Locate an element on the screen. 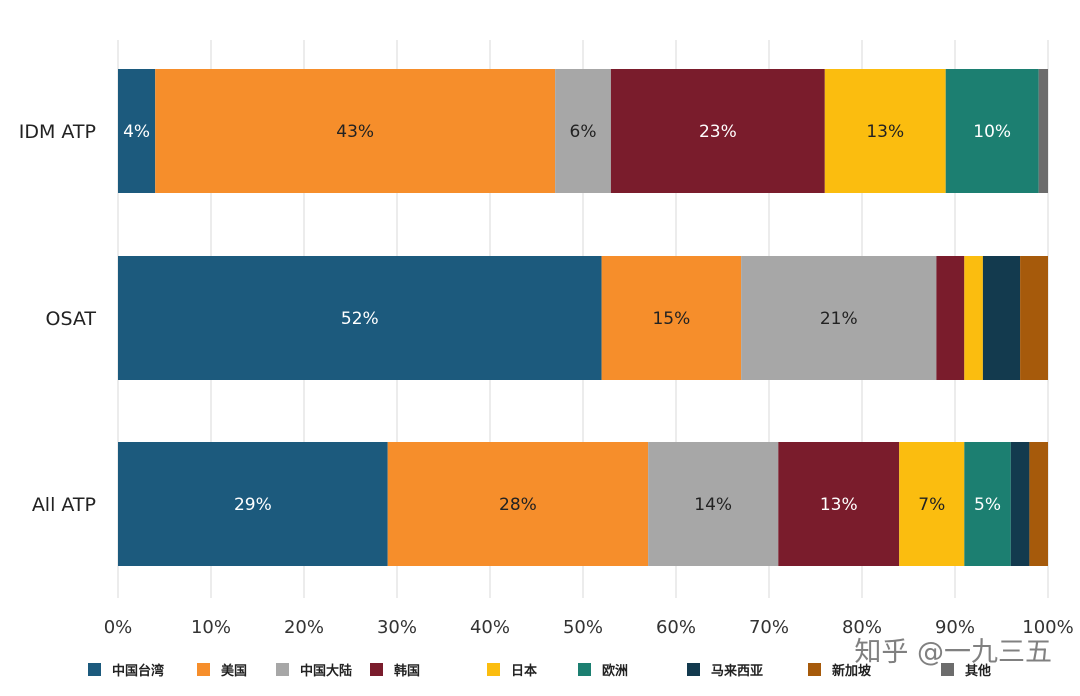 This screenshot has width=1080, height=696. category-label: IDM ATP is located at coordinates (57, 132).